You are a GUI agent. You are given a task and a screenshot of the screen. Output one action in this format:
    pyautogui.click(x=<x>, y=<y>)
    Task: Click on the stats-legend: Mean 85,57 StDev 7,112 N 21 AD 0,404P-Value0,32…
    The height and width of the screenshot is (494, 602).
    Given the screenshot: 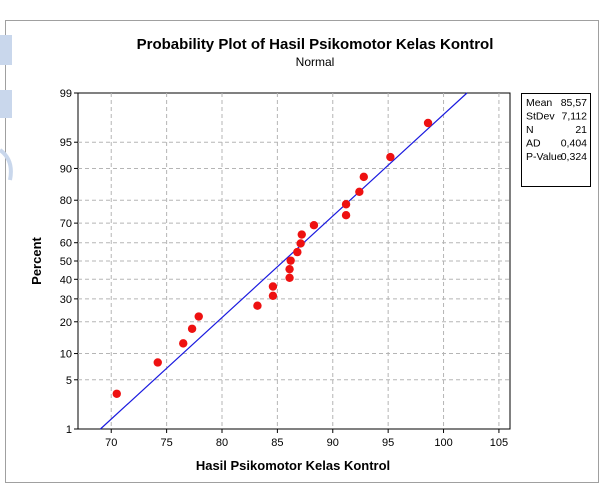 What is the action you would take?
    pyautogui.click(x=556, y=140)
    